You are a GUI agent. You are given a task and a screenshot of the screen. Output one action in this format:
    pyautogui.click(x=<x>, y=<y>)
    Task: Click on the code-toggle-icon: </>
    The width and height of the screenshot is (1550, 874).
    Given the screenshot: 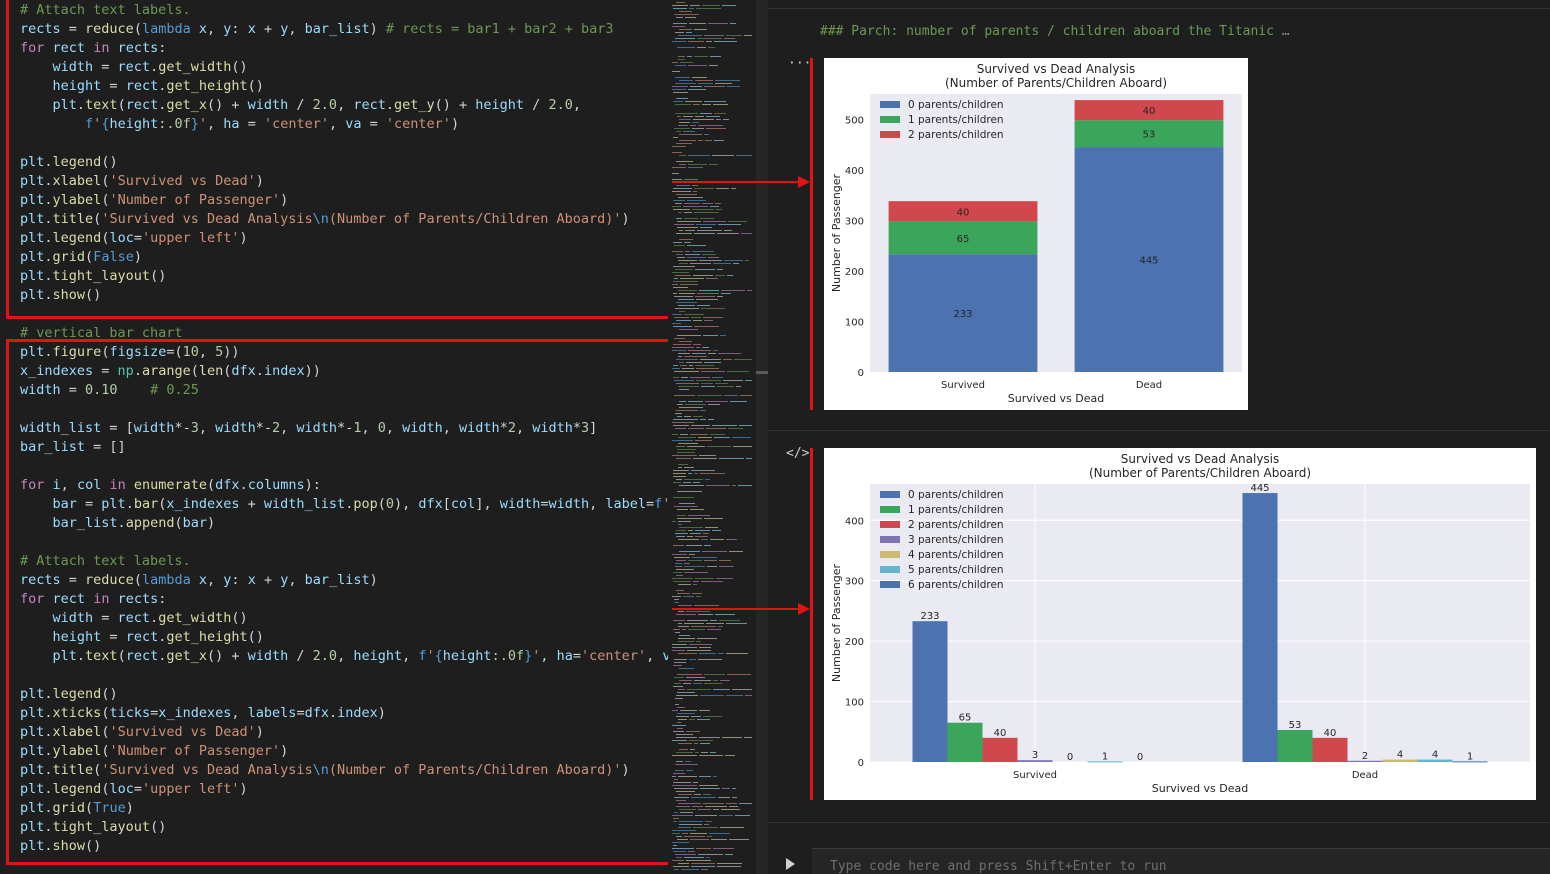 What is the action you would take?
    pyautogui.click(x=798, y=453)
    